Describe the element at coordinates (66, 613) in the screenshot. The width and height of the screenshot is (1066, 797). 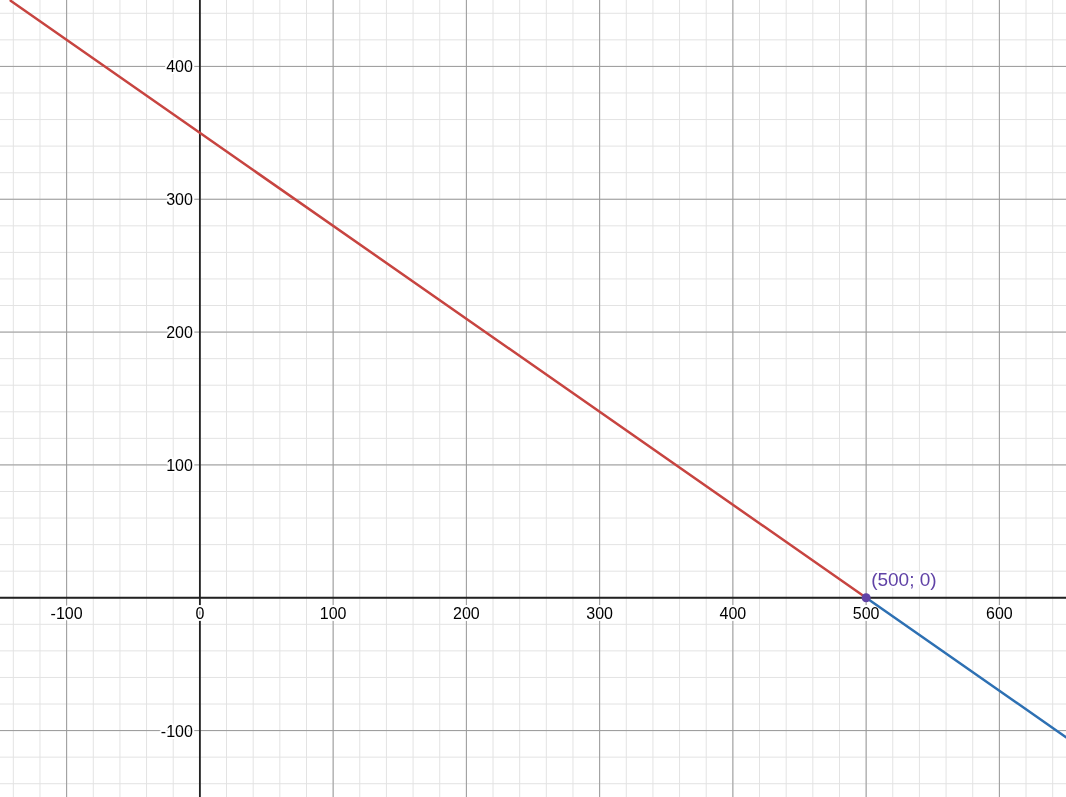
I see `x-tick-label: -100` at that location.